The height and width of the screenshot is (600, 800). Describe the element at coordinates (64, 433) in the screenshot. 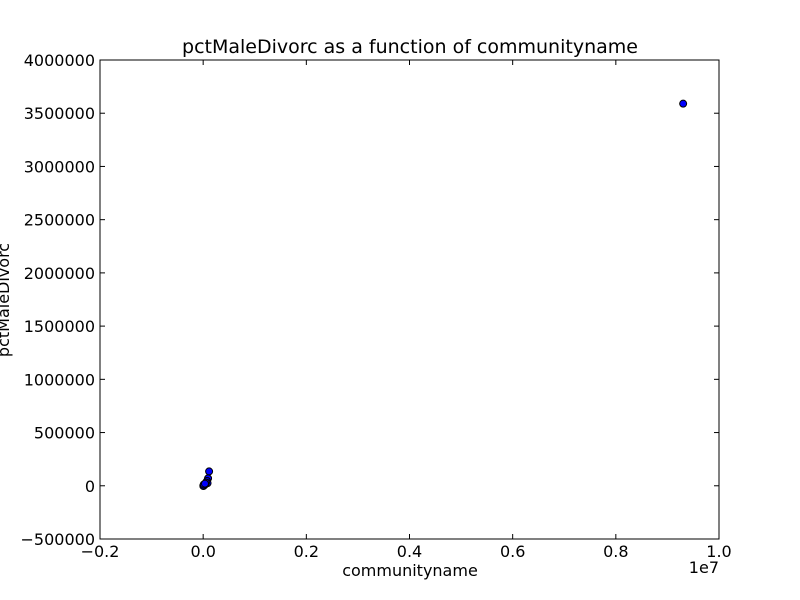

I see `y-tick-label: 500000` at that location.